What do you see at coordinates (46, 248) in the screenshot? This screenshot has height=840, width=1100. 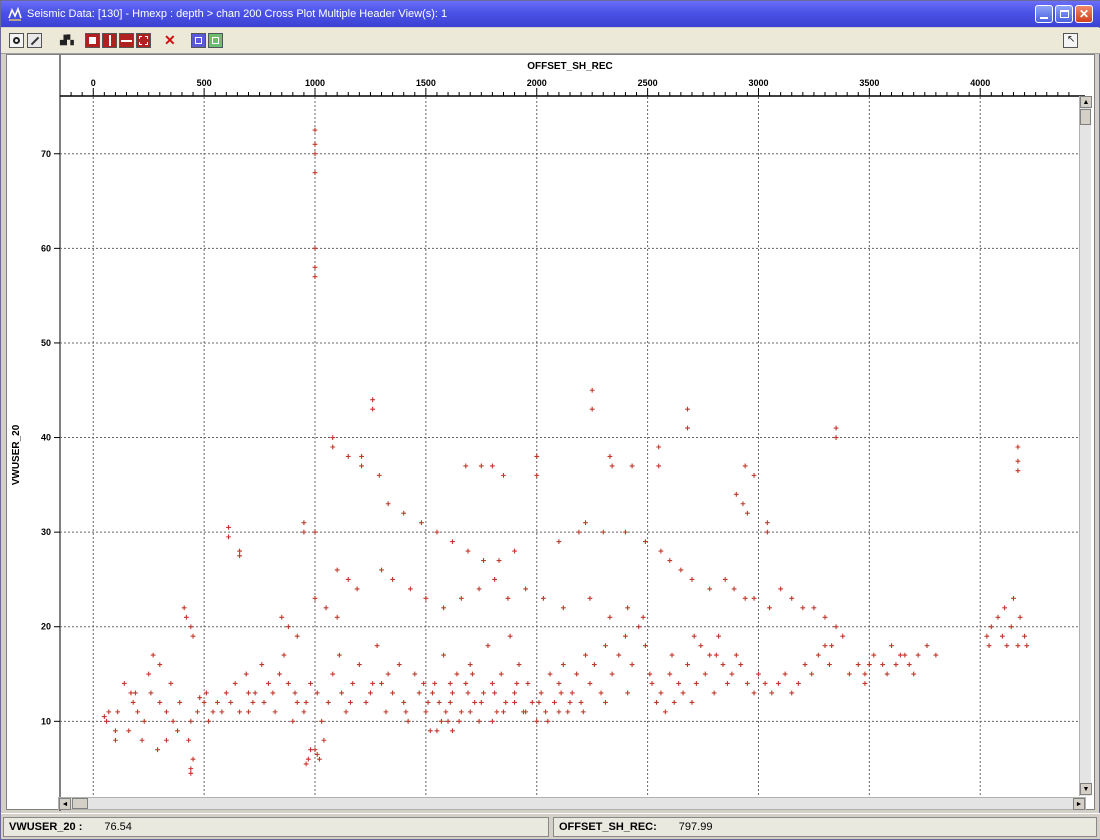 I see `y-tick-label: 60` at bounding box center [46, 248].